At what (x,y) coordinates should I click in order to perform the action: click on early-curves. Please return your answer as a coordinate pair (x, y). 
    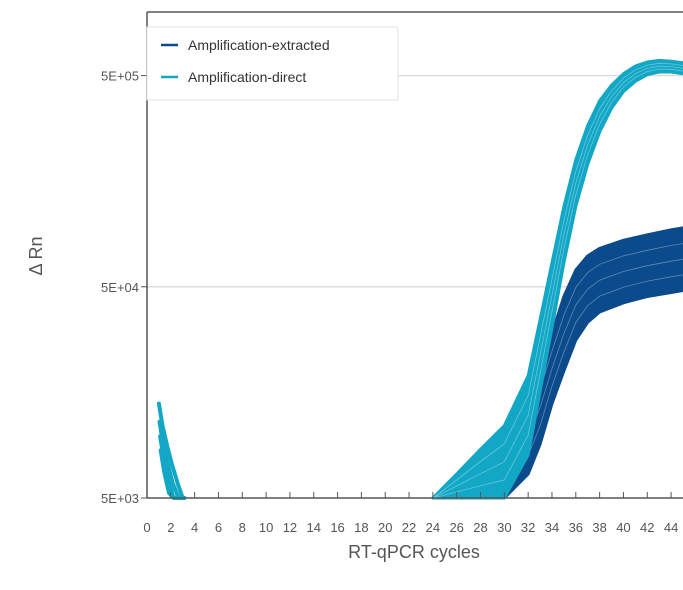
    Looking at the image, I should click on (171, 450).